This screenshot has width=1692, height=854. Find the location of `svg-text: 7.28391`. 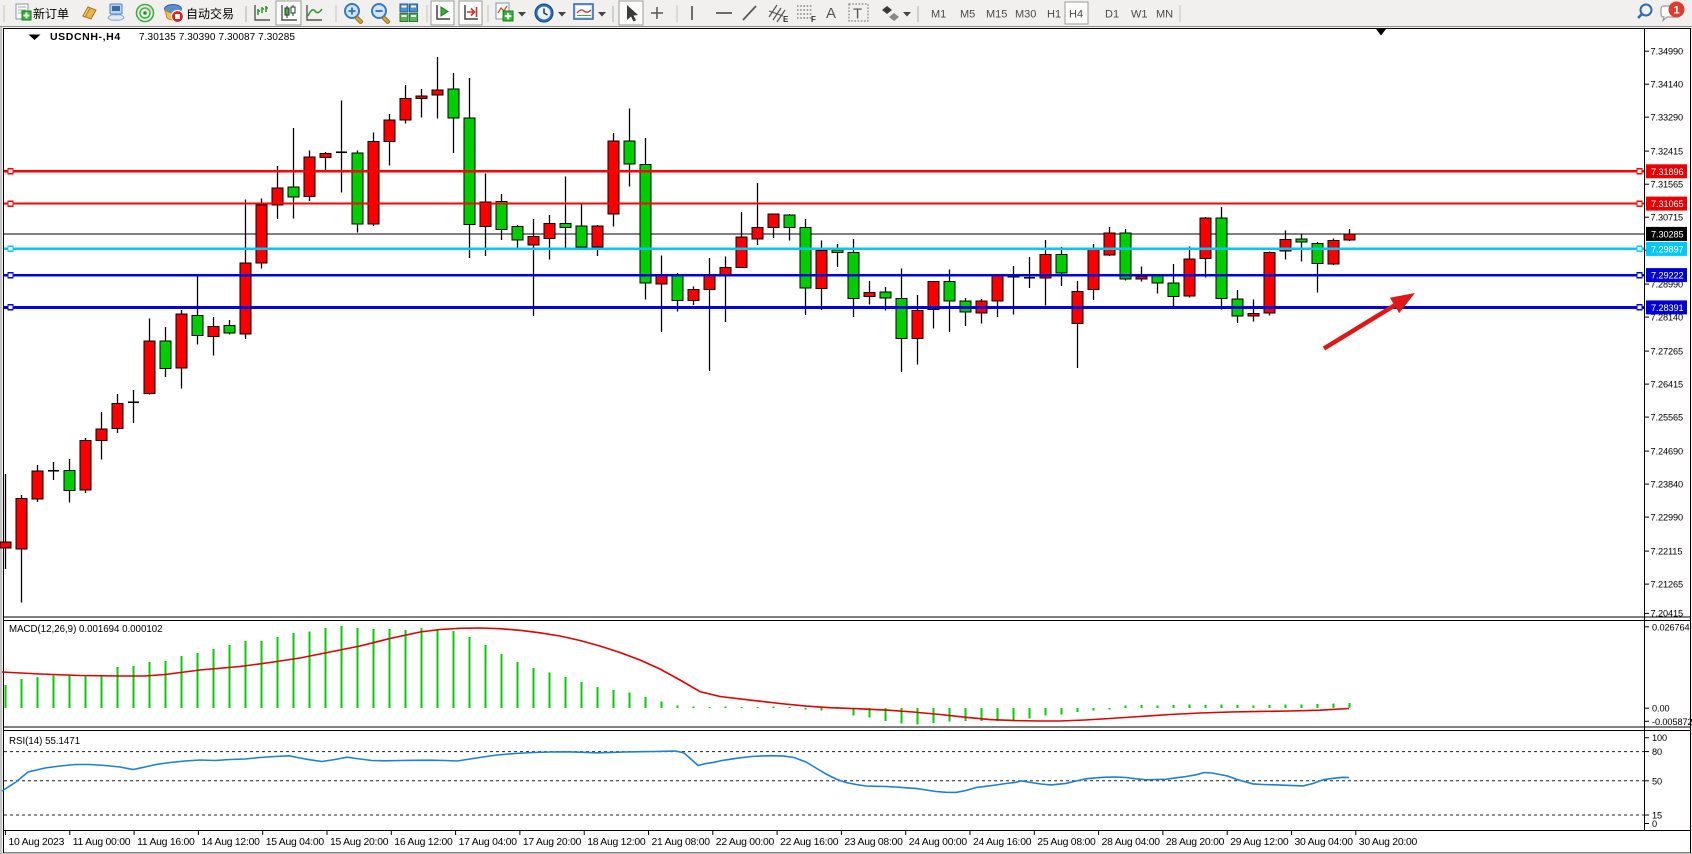

svg-text: 7.28391 is located at coordinates (1667, 308).